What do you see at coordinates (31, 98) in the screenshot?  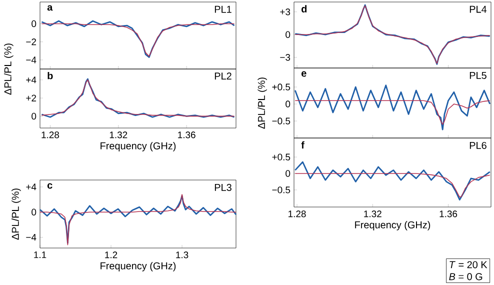 I see `y-tick-label: +2` at bounding box center [31, 98].